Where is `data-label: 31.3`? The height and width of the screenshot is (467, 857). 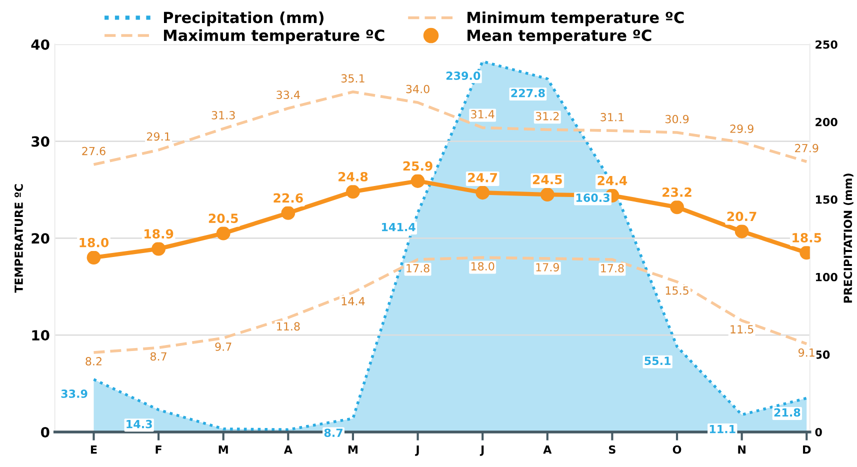 data-label: 31.3 is located at coordinates (223, 115).